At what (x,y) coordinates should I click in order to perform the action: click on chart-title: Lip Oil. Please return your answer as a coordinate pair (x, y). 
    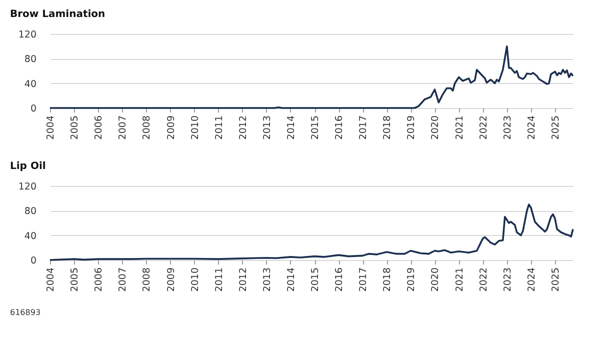
    Looking at the image, I should click on (28, 166).